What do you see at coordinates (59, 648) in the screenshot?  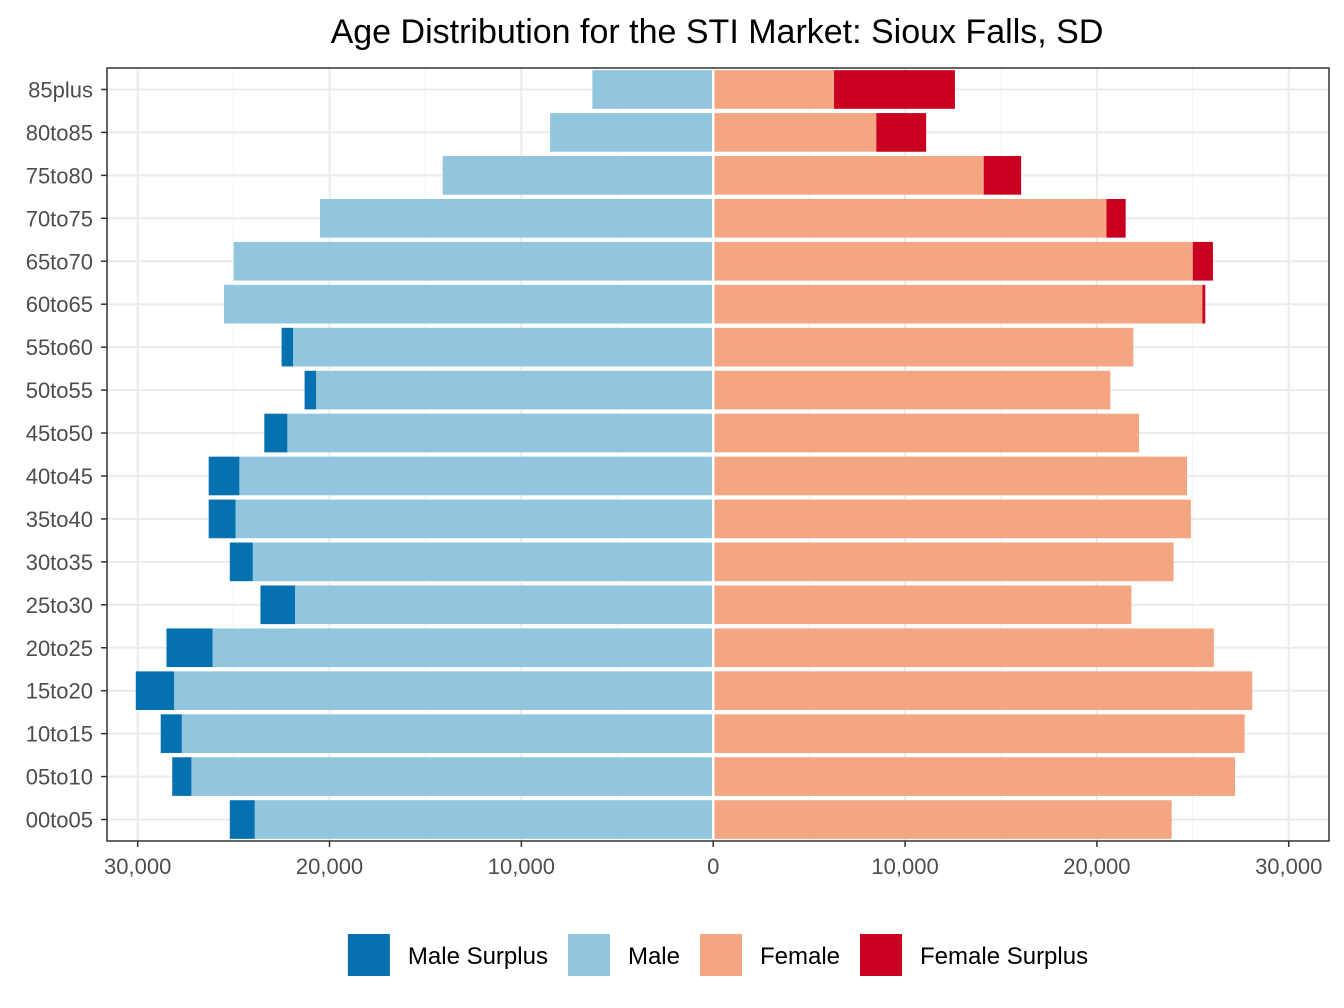 I see `y-tick-label: 20to25` at bounding box center [59, 648].